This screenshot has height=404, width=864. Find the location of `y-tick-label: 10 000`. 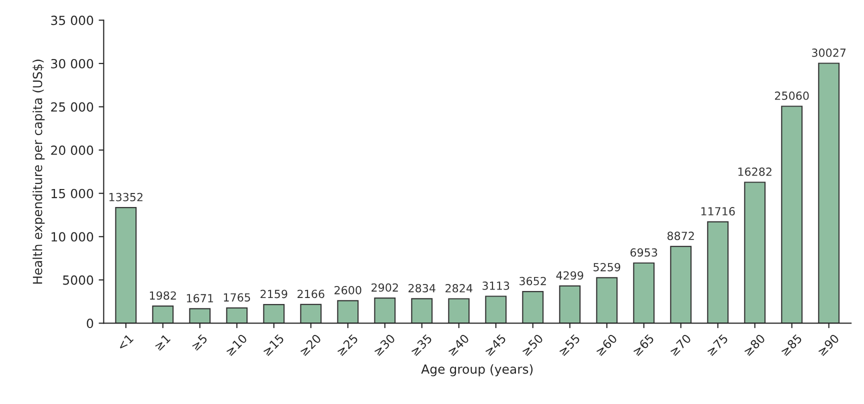

y-tick-label: 10 000 is located at coordinates (73, 237).